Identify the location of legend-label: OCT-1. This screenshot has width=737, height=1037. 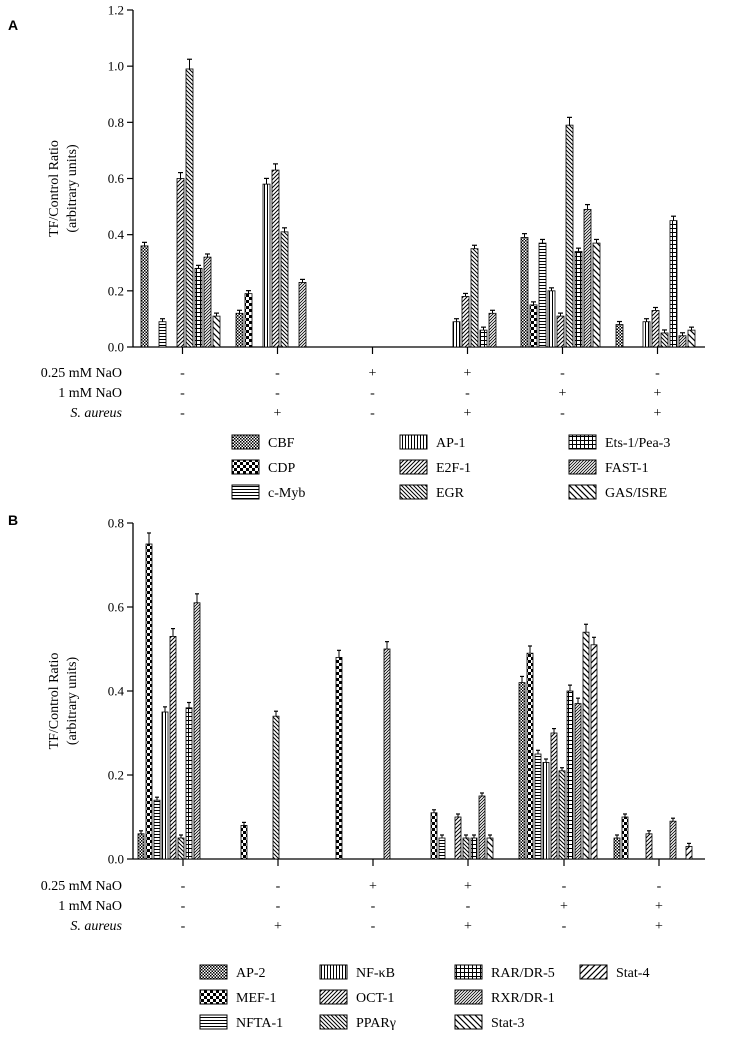
(375, 998).